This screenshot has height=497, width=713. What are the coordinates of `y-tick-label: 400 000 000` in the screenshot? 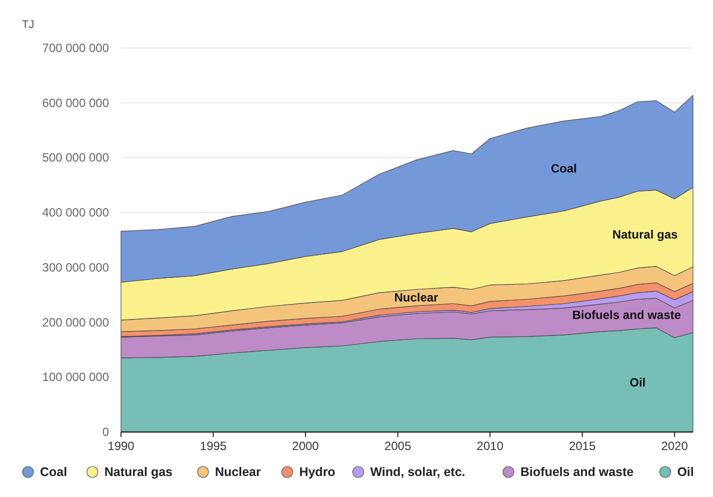 It's located at (76, 213).